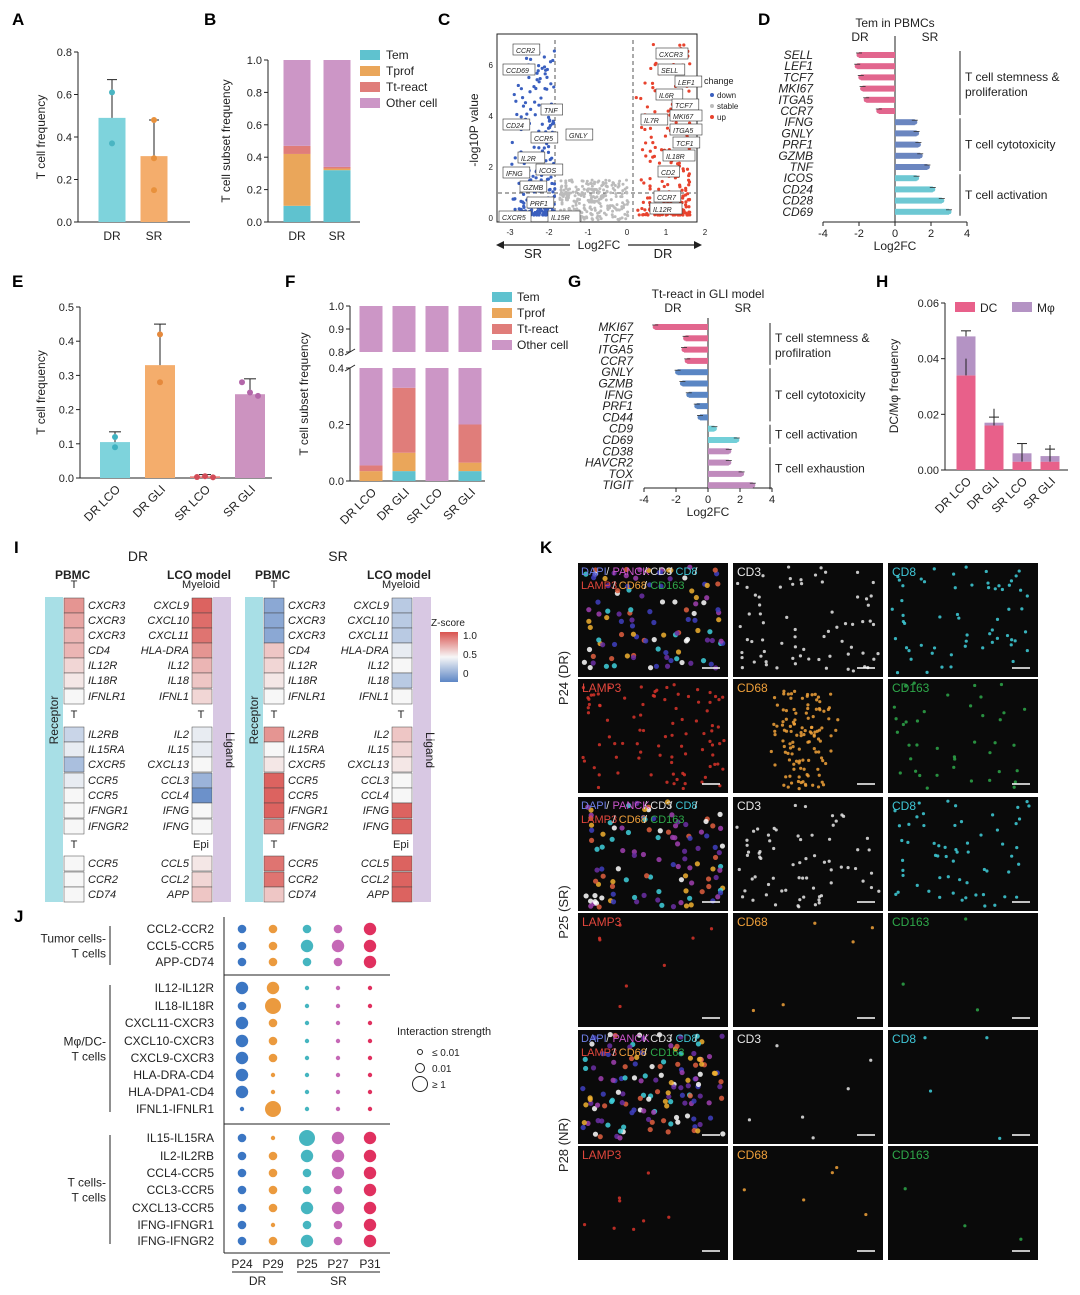 The image size is (1080, 1295). Describe the element at coordinates (449, 657) in the screenshot. I see `panel-i-legend-bar` at that location.